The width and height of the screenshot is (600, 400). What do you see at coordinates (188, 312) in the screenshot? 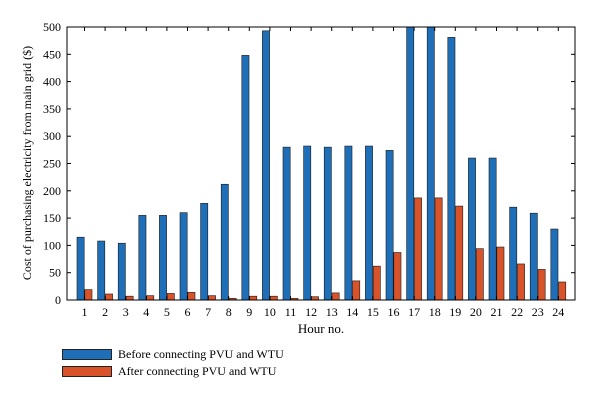
I see `x-tick-label: 6` at bounding box center [188, 312].